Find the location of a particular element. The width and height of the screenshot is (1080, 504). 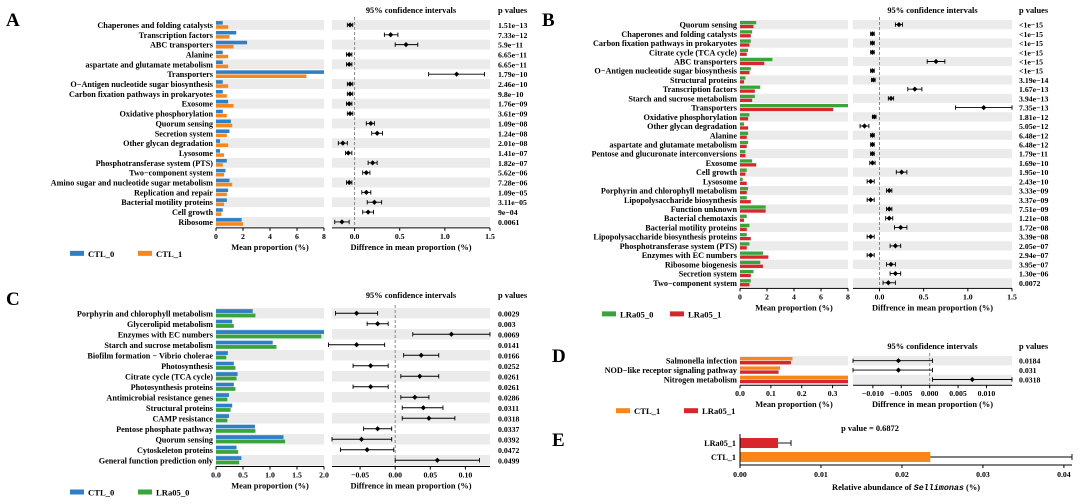

category-label: aspartate and glutamate metabolism is located at coordinates (673, 144).